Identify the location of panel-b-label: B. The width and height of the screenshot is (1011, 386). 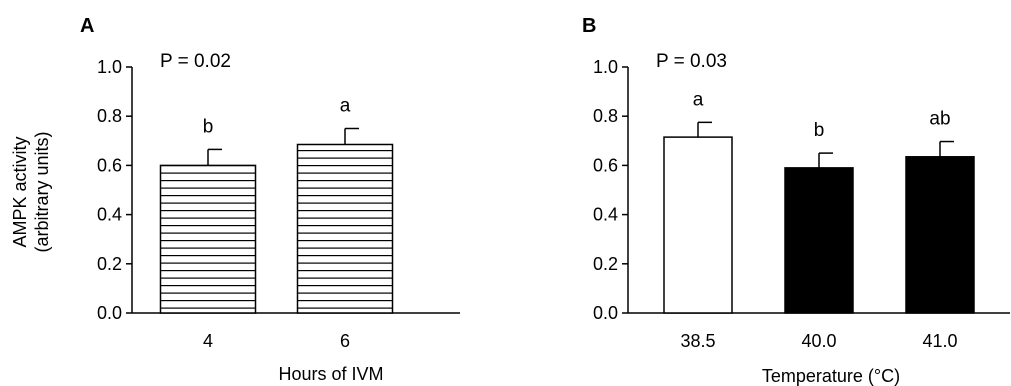
(589, 26).